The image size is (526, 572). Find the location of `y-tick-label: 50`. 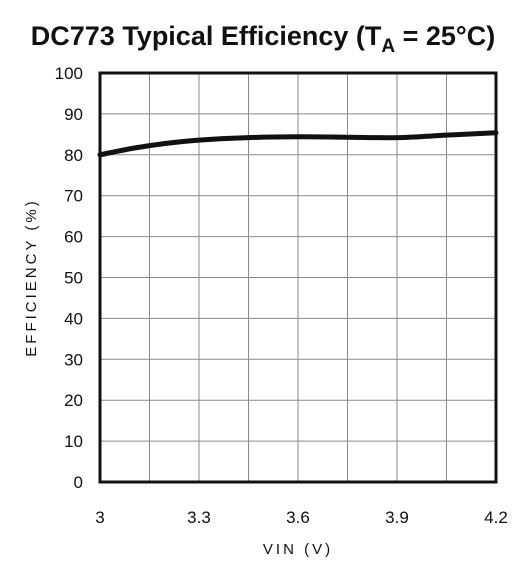

y-tick-label: 50 is located at coordinates (73, 278).